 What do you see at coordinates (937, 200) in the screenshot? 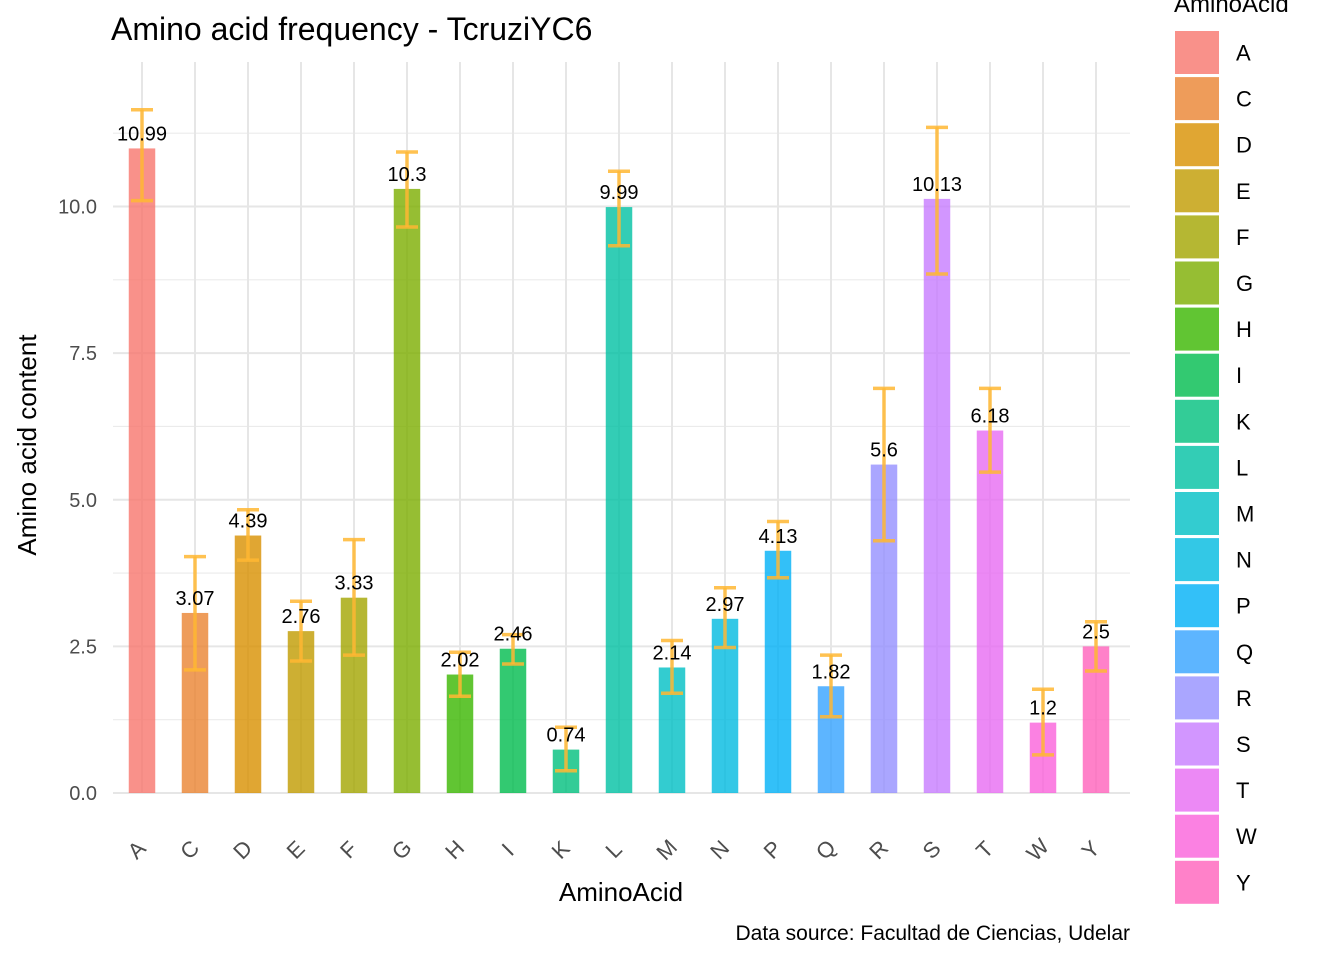
I see `error-bar-S` at bounding box center [937, 200].